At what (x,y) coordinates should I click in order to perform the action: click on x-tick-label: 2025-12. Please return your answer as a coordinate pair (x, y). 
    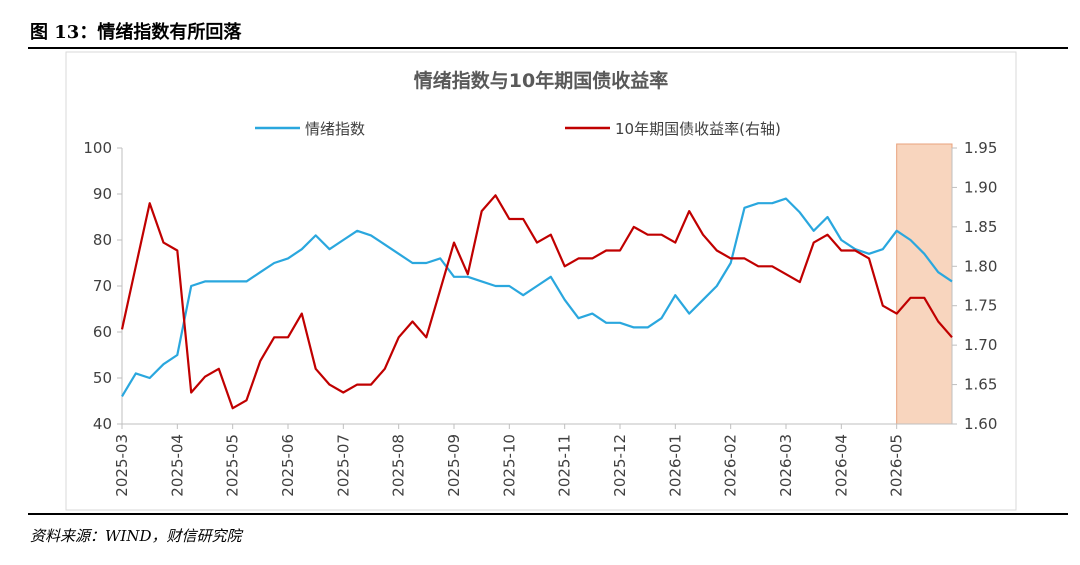
    Looking at the image, I should click on (620, 465).